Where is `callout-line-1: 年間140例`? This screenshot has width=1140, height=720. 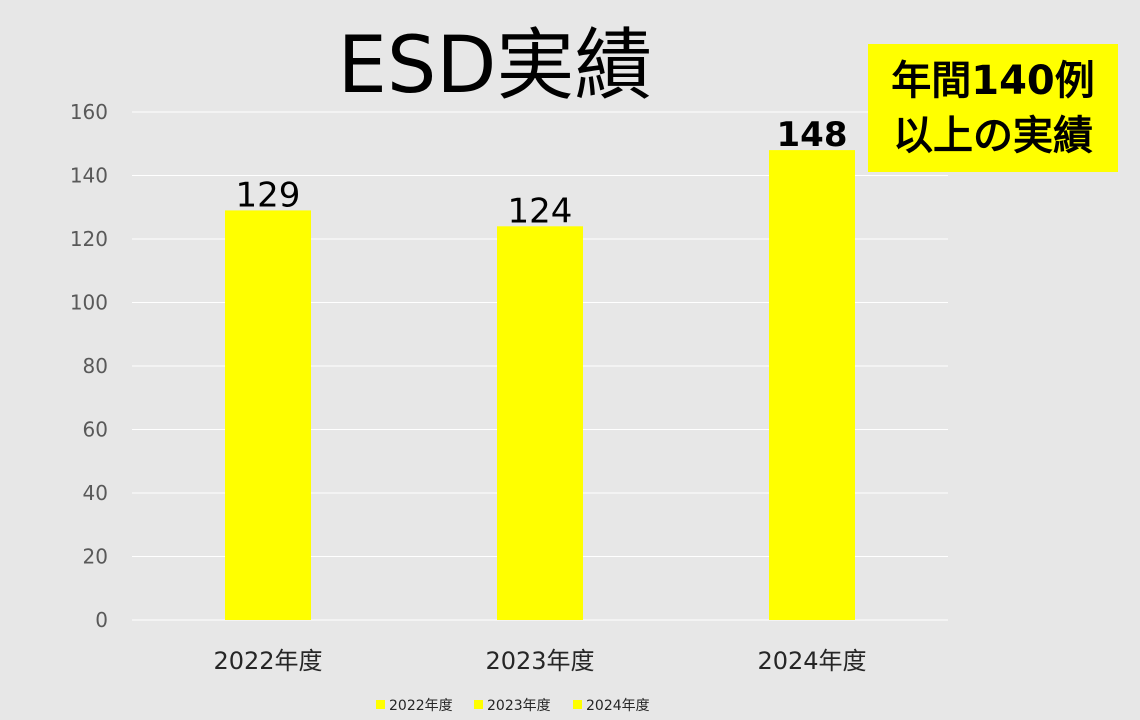
callout-line-1: 年間140例 is located at coordinates (993, 81).